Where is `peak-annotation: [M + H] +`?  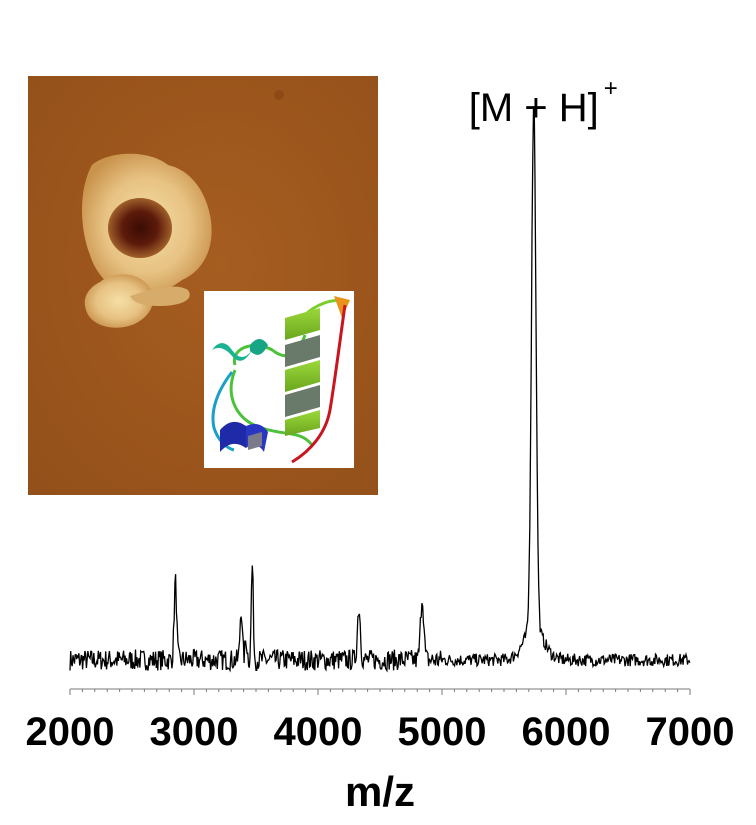
peak-annotation: [M + H] + is located at coordinates (543, 102).